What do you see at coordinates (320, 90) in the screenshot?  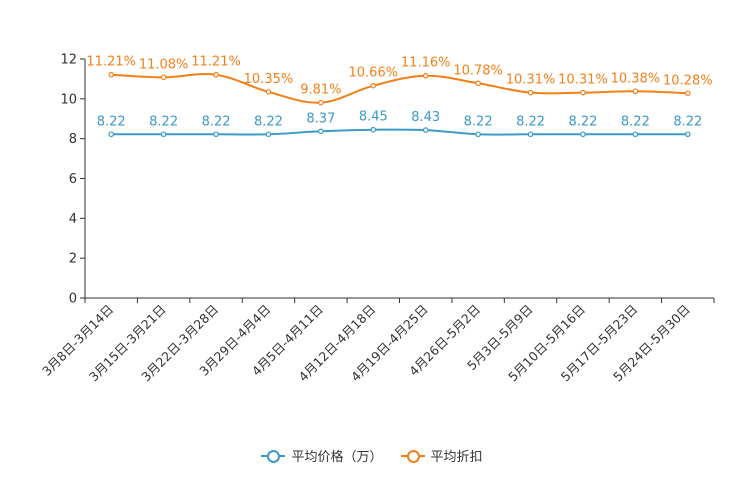 I see `data-label: 9.81%` at bounding box center [320, 90].